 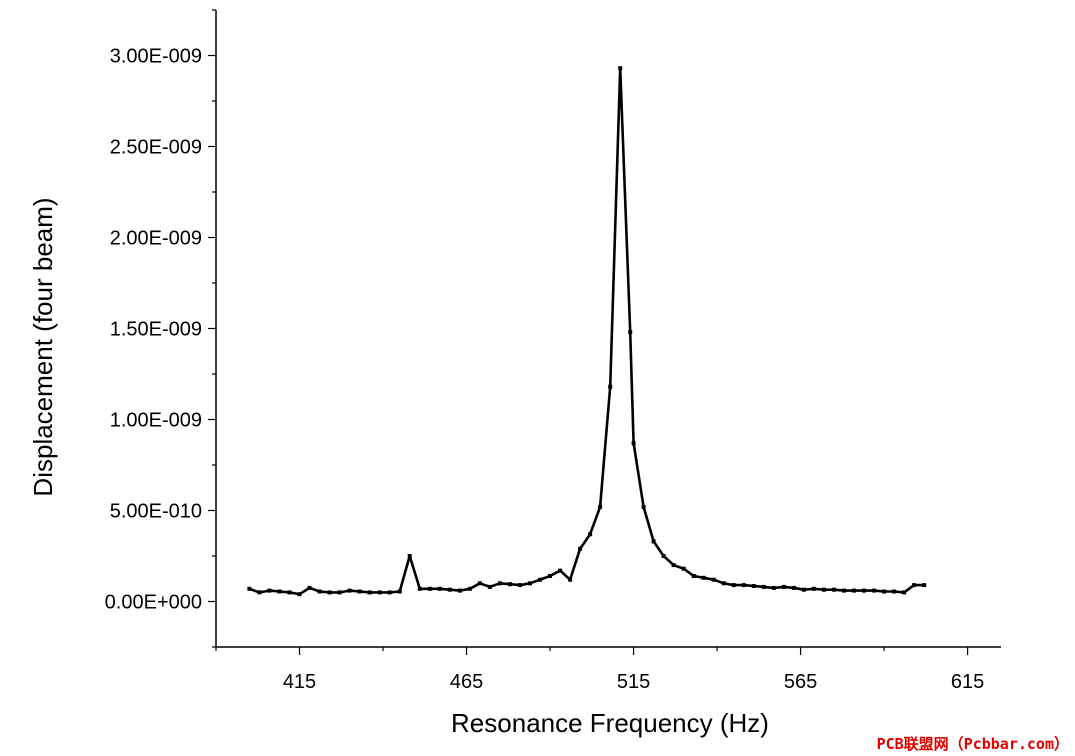 What do you see at coordinates (153, 603) in the screenshot?
I see `y-tick-label: 0.00E+000` at bounding box center [153, 603].